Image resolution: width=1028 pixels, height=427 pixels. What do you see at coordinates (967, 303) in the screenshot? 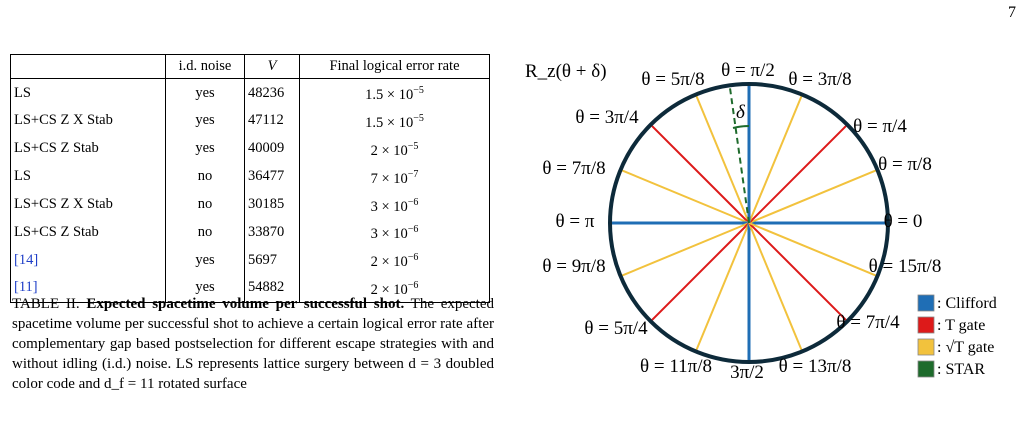
I see `legend-label: : Clifford` at bounding box center [967, 303].